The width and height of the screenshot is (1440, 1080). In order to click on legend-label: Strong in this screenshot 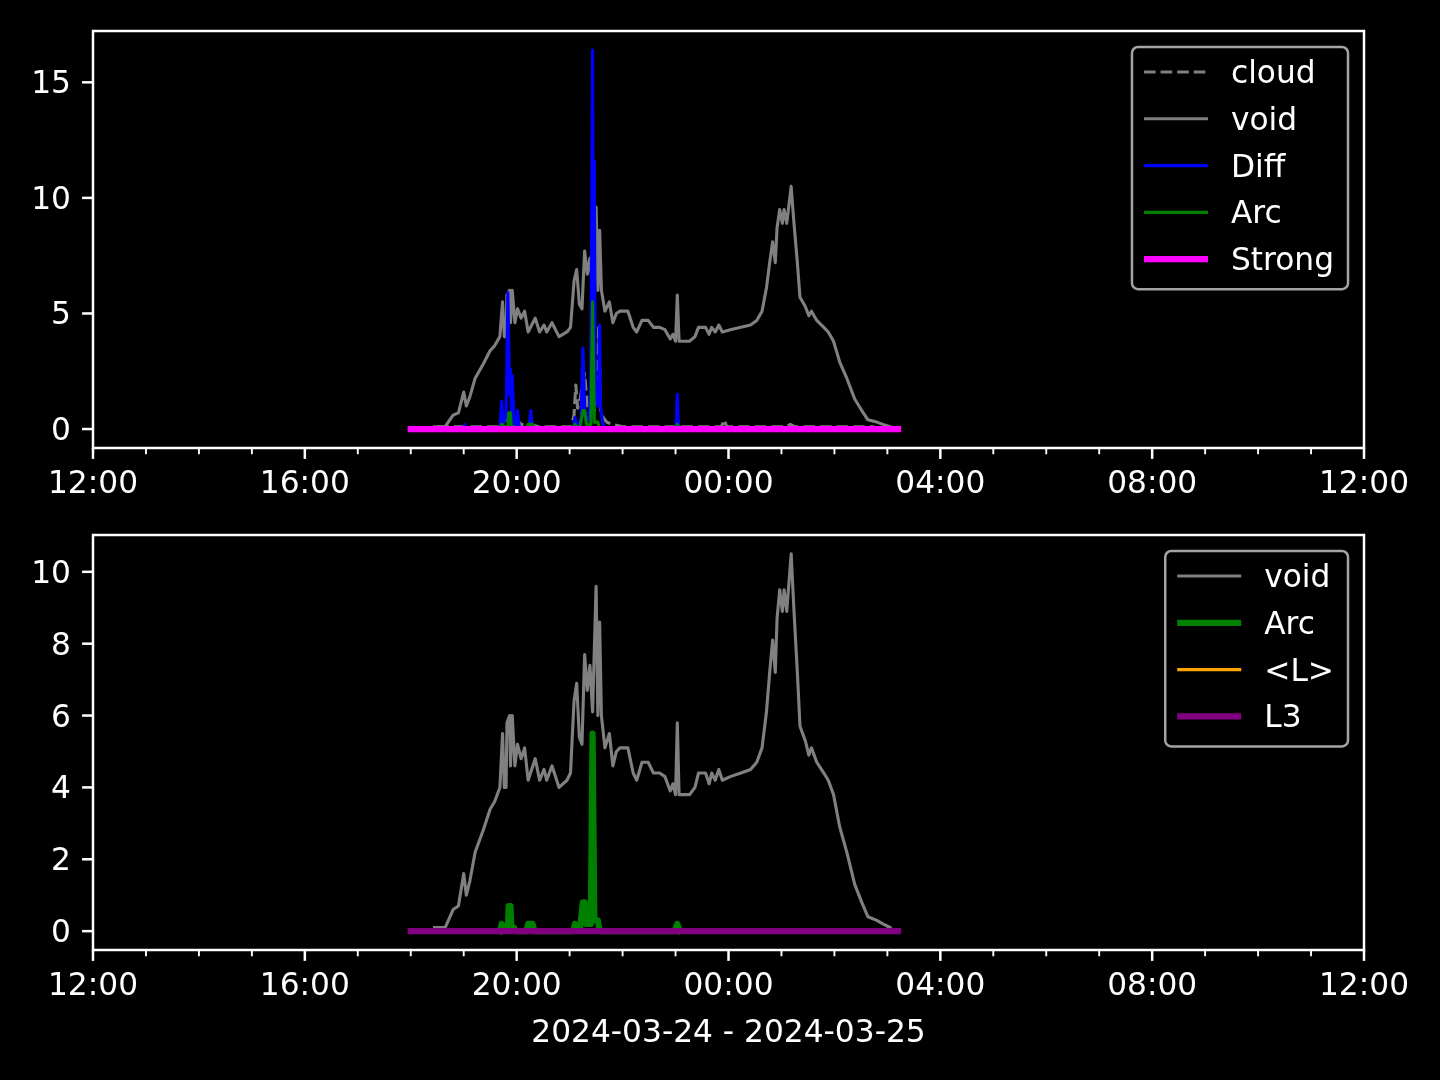, I will do `click(1282, 259)`.